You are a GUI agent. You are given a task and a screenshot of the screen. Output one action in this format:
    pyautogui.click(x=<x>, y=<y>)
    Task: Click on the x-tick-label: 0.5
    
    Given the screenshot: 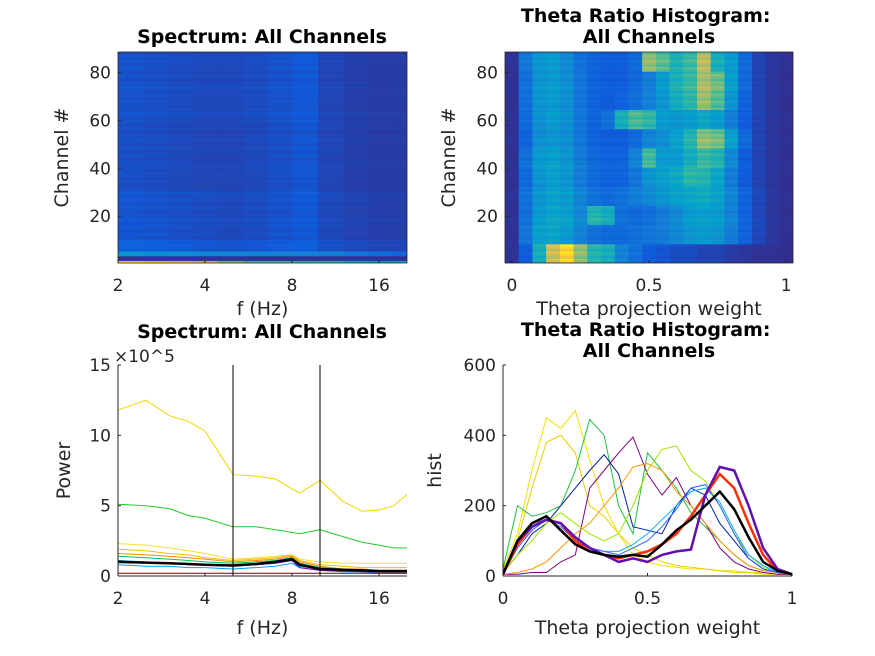 What is the action you would take?
    pyautogui.click(x=648, y=286)
    